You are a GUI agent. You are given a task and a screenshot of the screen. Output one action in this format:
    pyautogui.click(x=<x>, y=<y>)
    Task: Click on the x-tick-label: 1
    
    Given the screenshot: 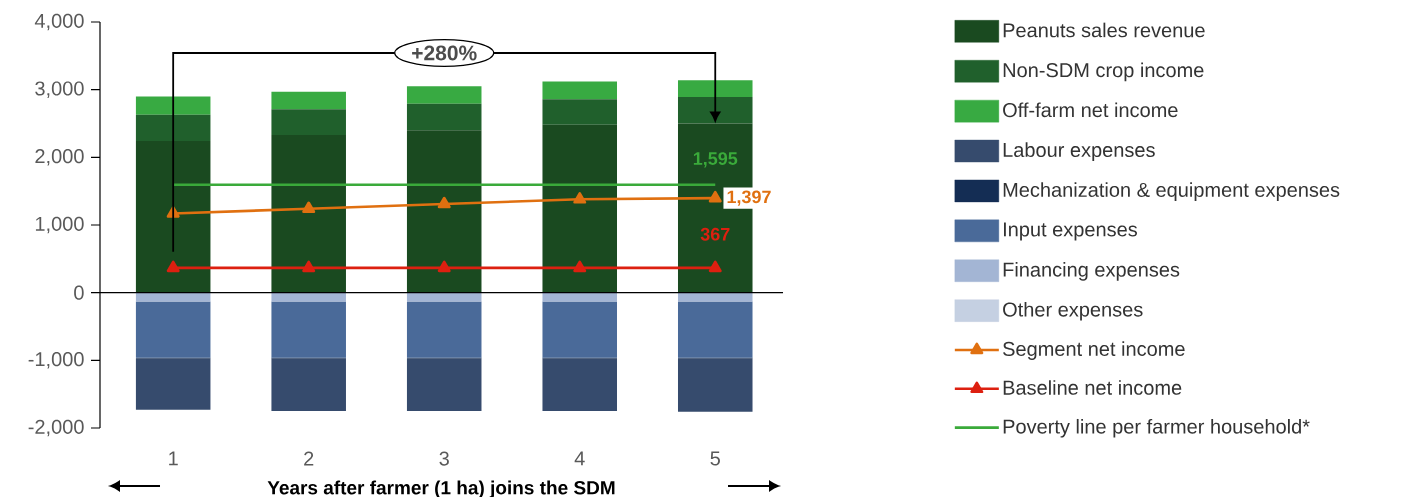 What is the action you would take?
    pyautogui.click(x=173, y=458)
    